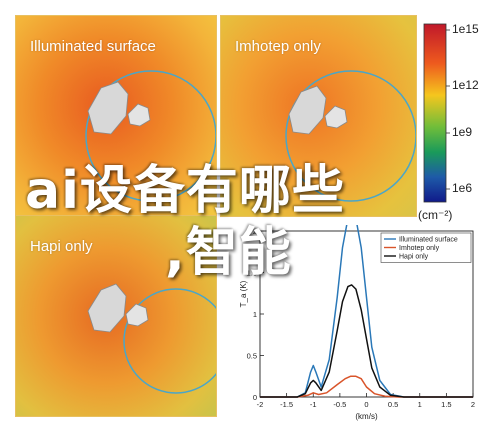  Describe the element at coordinates (465, 29) in the screenshot. I see `colorbar-tick-label: 1e15` at that location.